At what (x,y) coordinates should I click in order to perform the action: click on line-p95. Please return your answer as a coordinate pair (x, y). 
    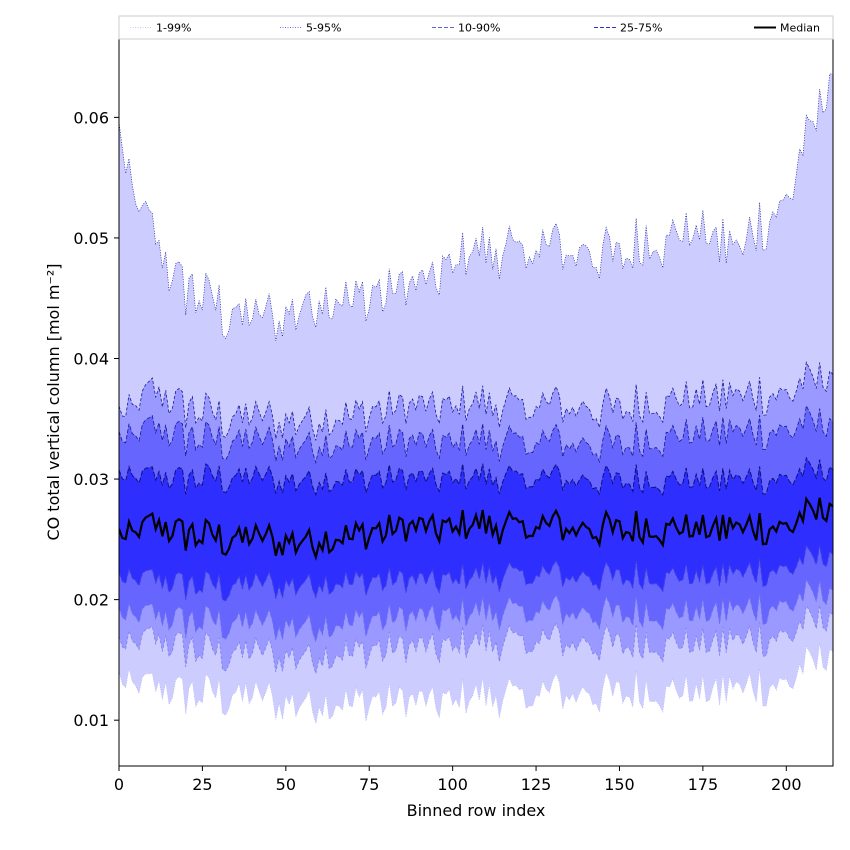
    Looking at the image, I should click on (476, 401).